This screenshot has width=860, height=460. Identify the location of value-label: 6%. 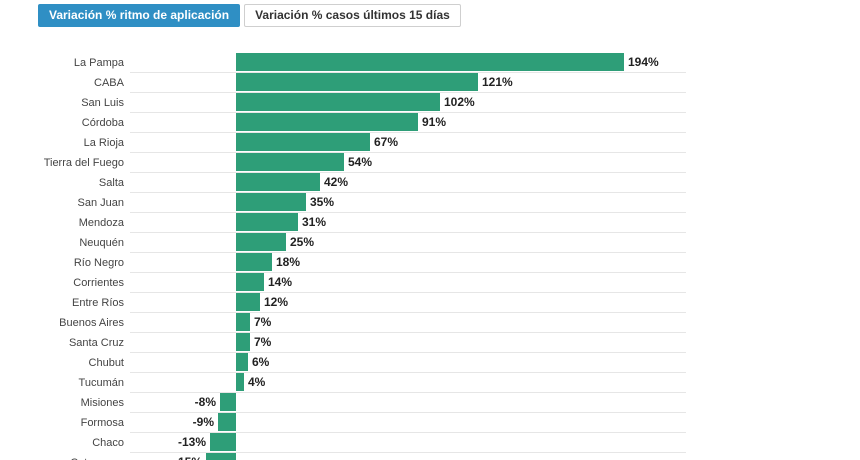
(261, 362).